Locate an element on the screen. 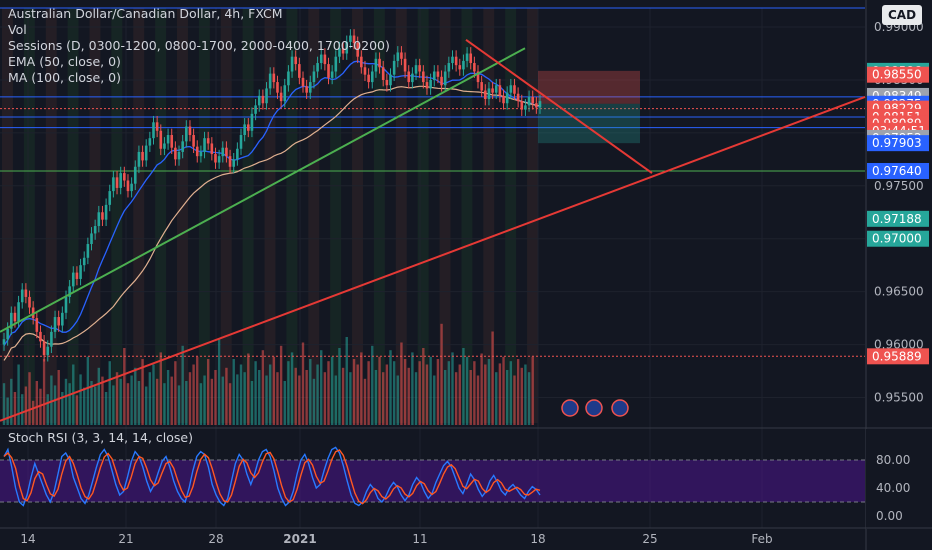 This screenshot has width=932, height=550. price-label: 0.97903 is located at coordinates (897, 143).